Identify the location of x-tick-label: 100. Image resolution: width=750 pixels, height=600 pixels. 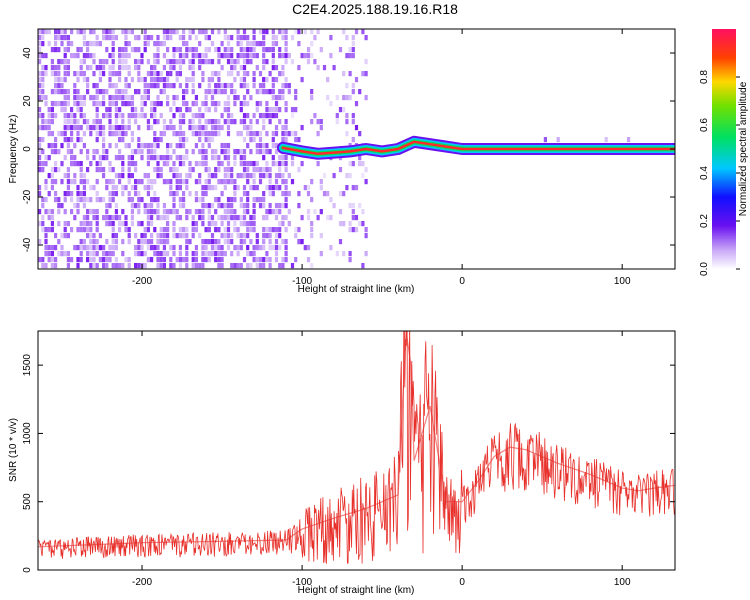
(622, 281).